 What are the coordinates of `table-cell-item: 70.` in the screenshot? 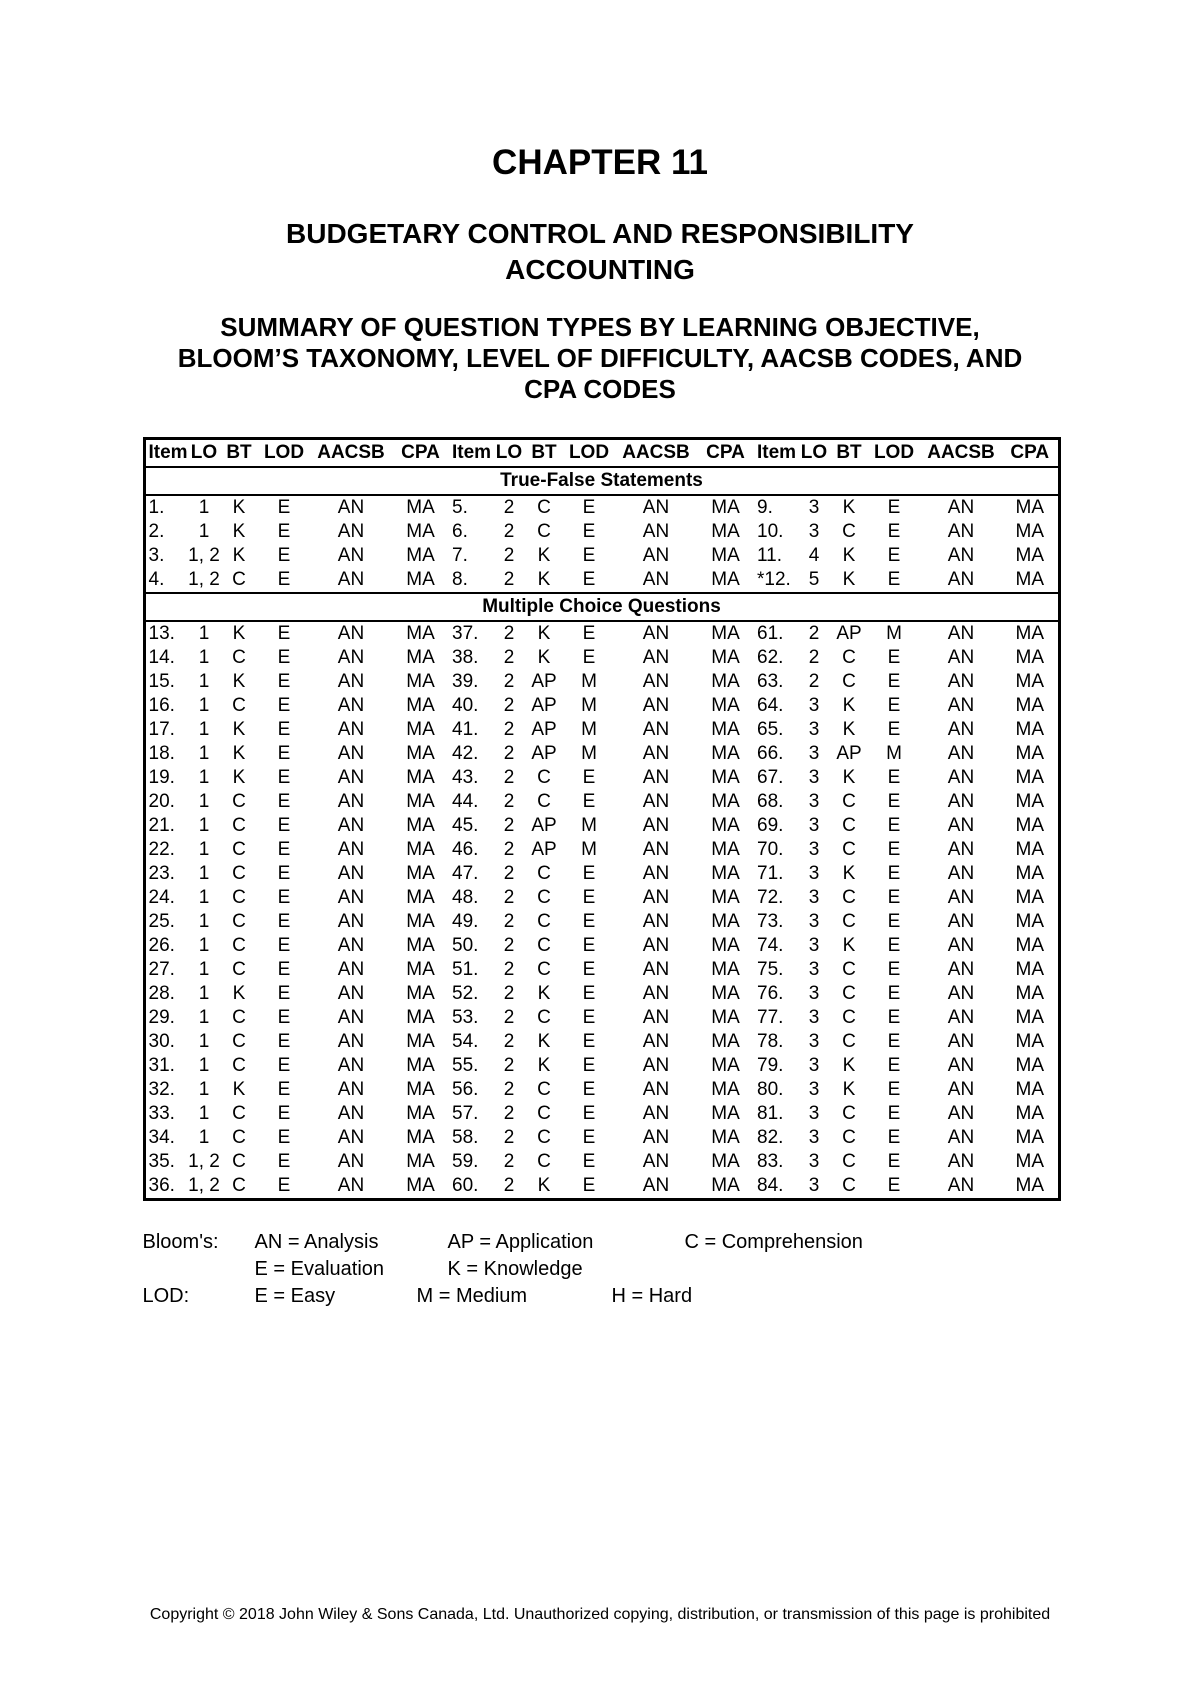 It's located at (770, 849).